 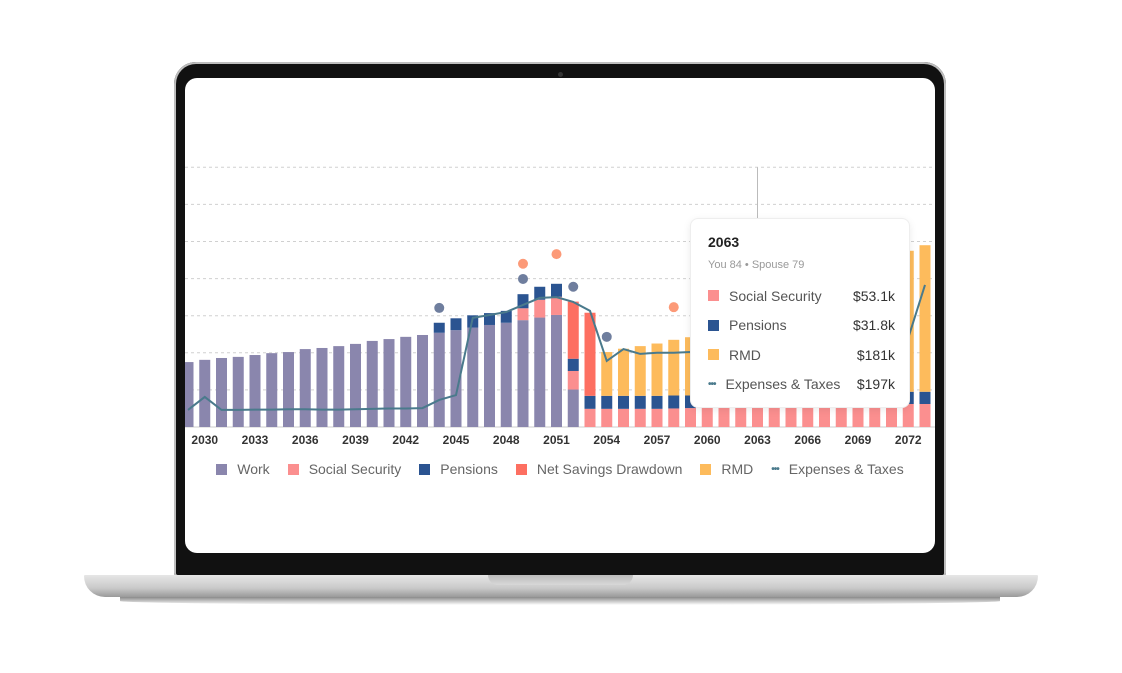 I want to click on tooltip-value: $53.1k, so click(x=873, y=295).